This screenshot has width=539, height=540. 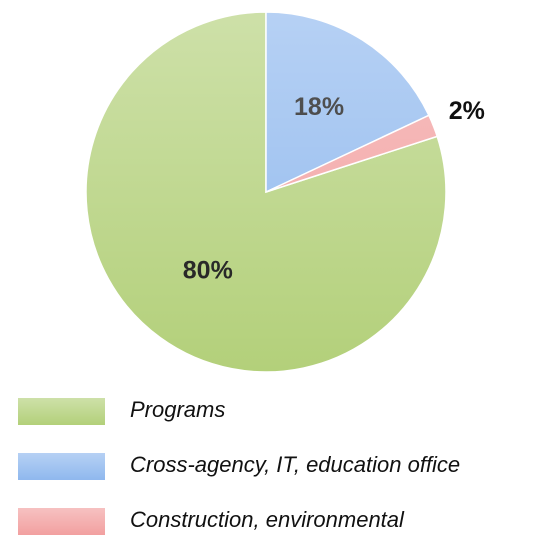 What do you see at coordinates (267, 519) in the screenshot?
I see `legend-label: Construction, environmental` at bounding box center [267, 519].